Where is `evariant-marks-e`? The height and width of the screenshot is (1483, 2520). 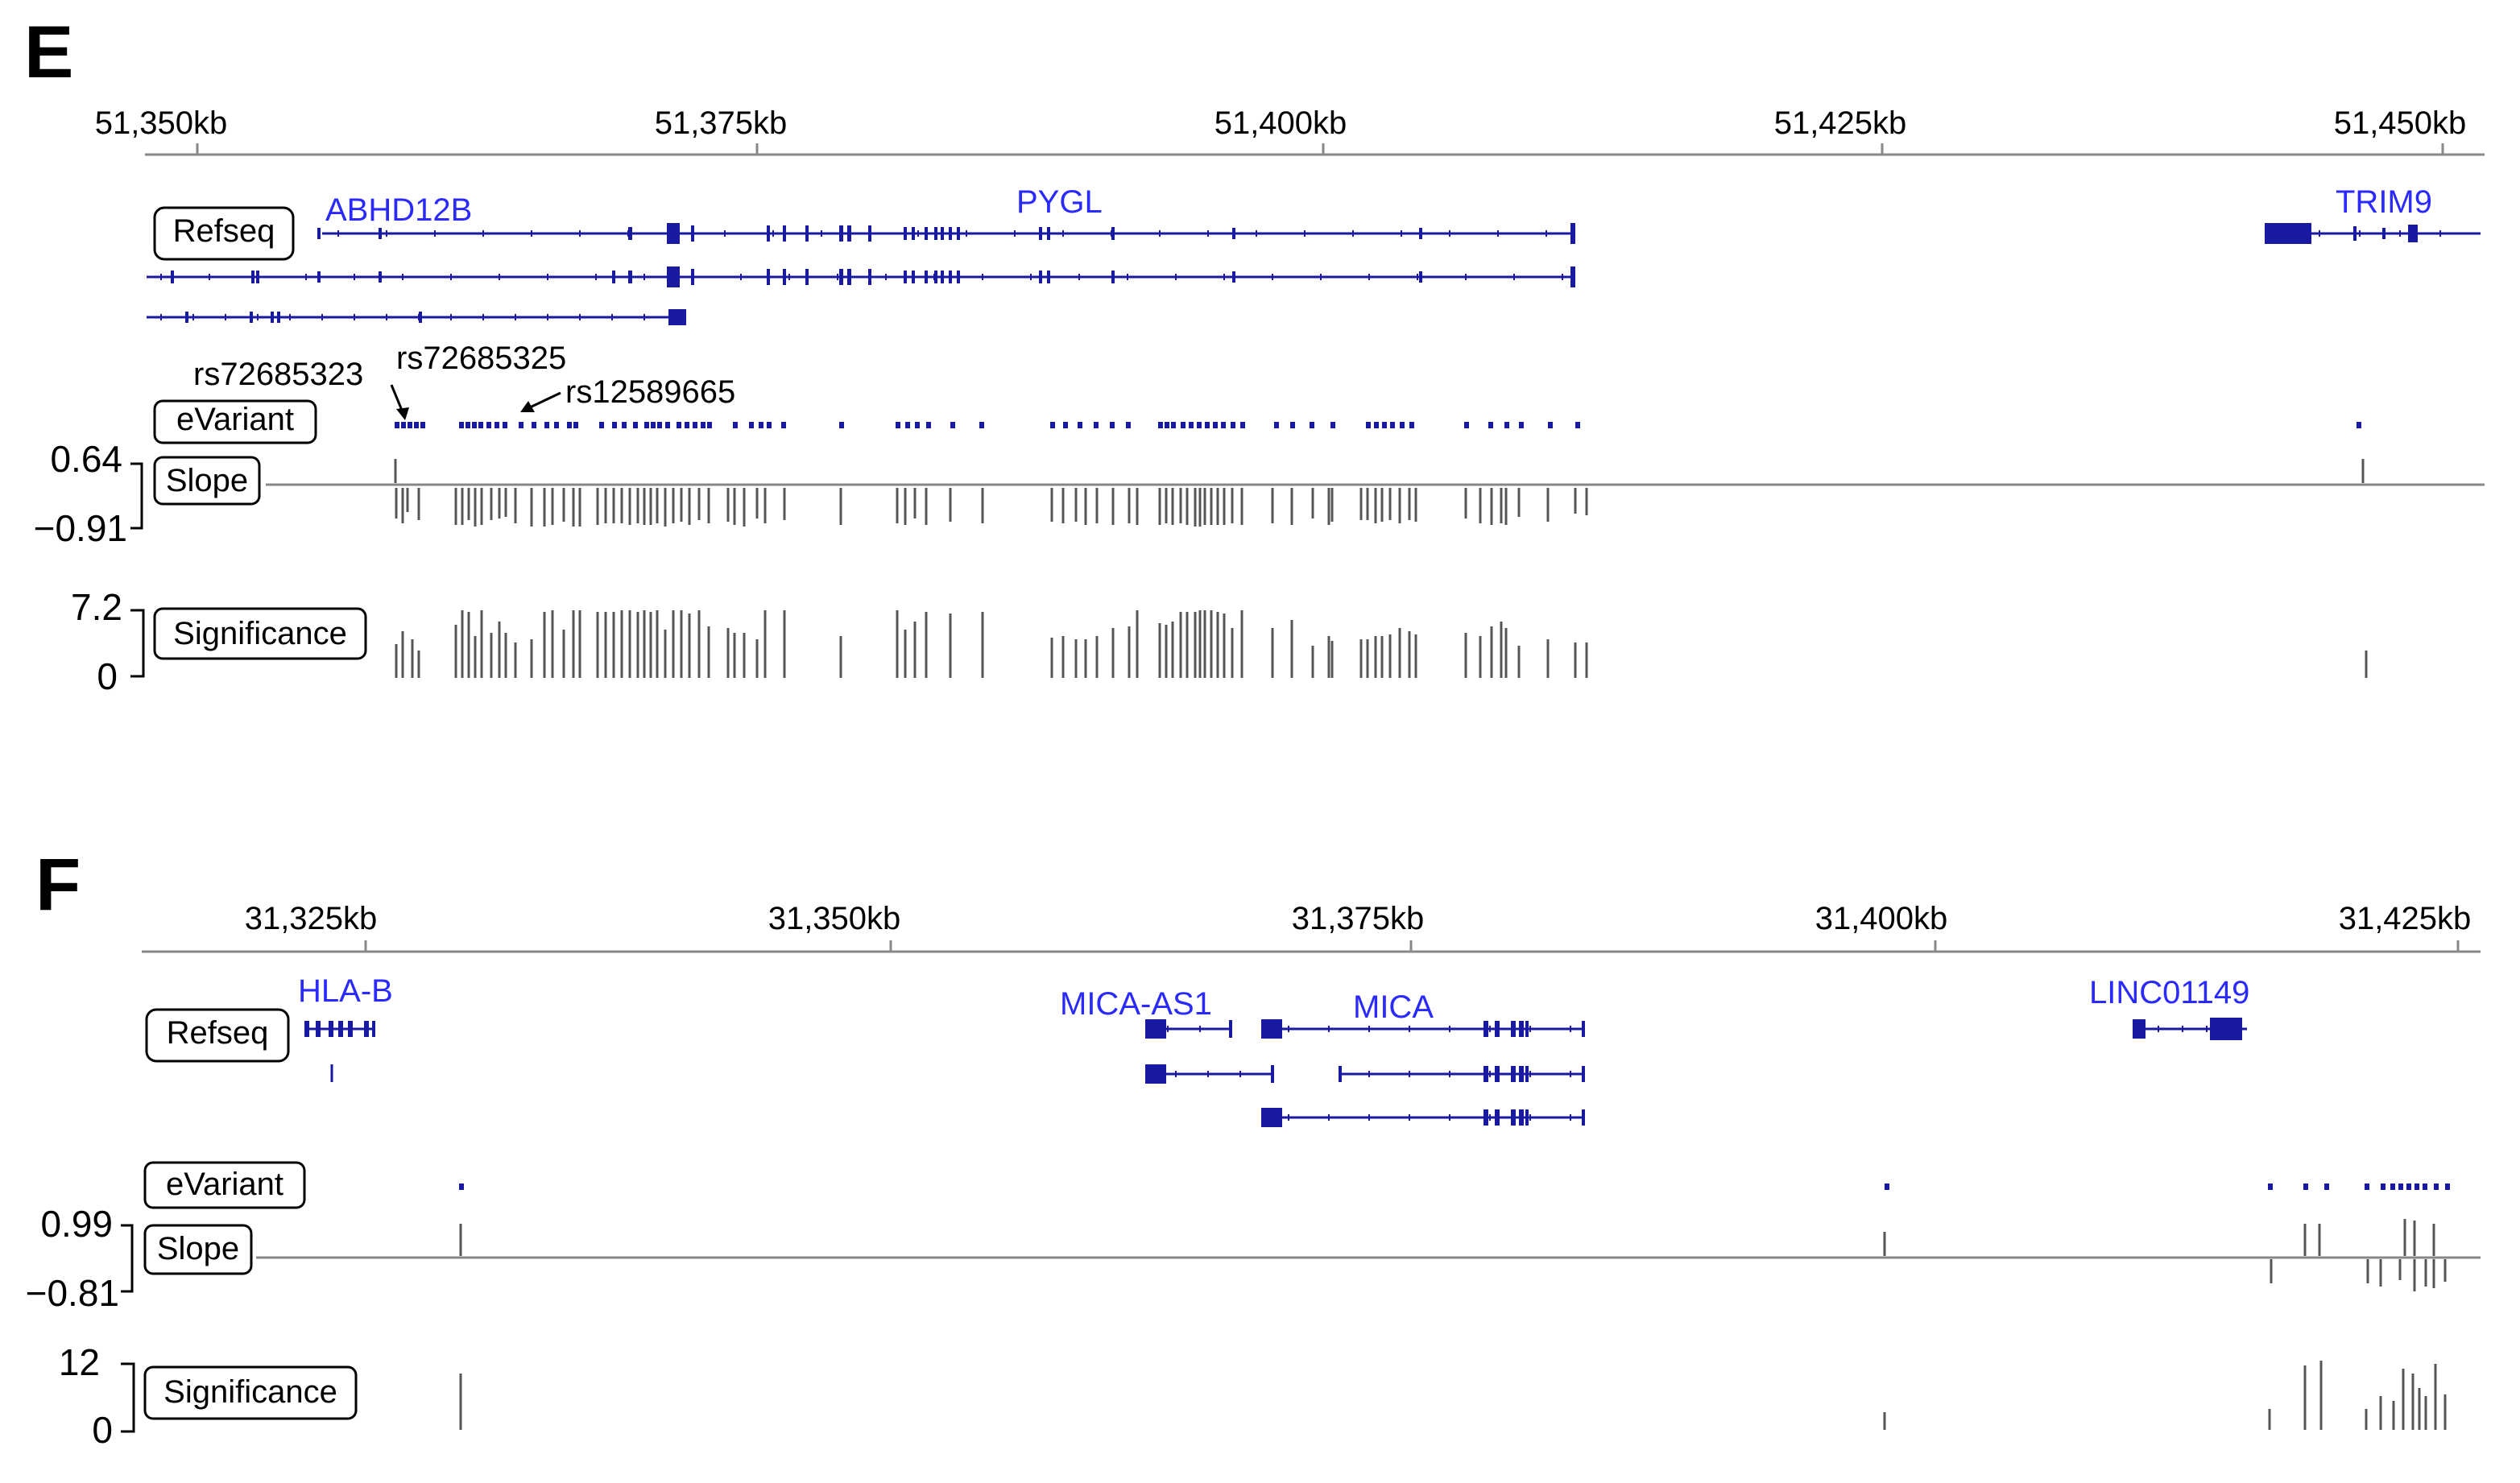 evariant-marks-e is located at coordinates (1378, 425).